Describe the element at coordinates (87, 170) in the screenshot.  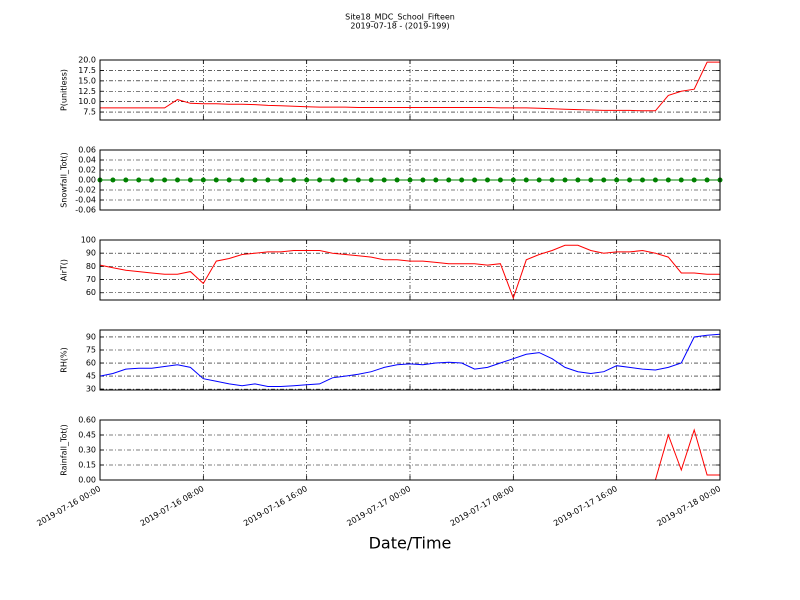
I see `y-tick-label: 0.02` at that location.